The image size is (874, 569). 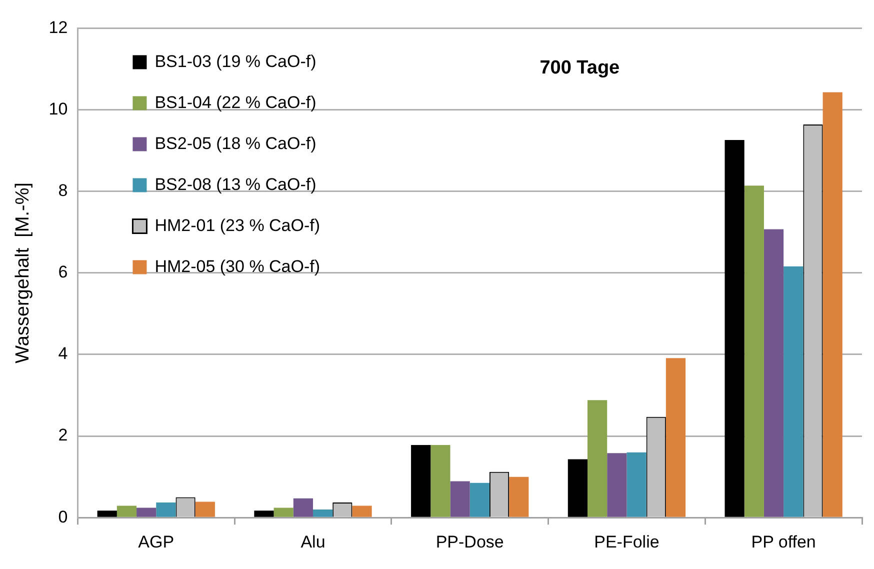 I want to click on y-tick-label: 0, so click(x=63, y=516).